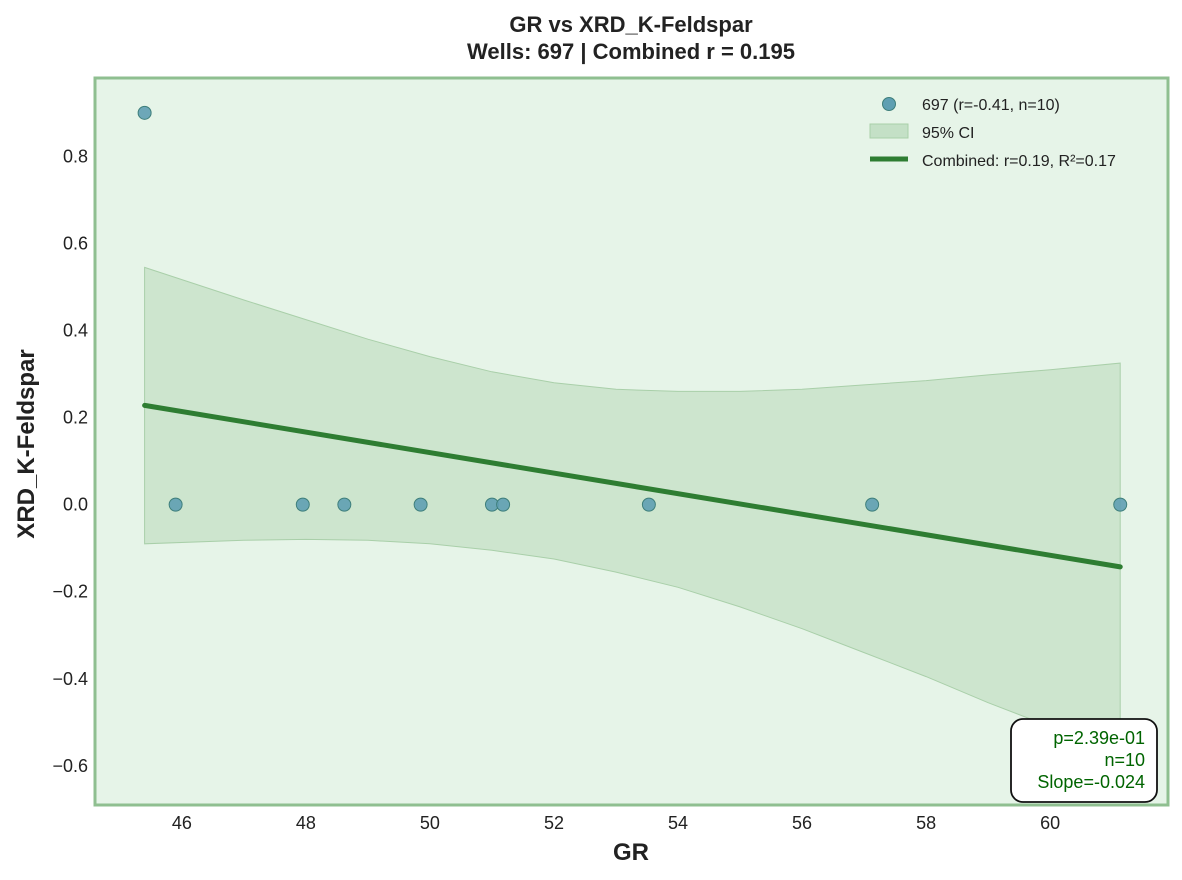 This screenshot has height=880, width=1182. I want to click on stats-box: p=2.39e-01 n=10 Slope=-0.024, so click(1084, 760).